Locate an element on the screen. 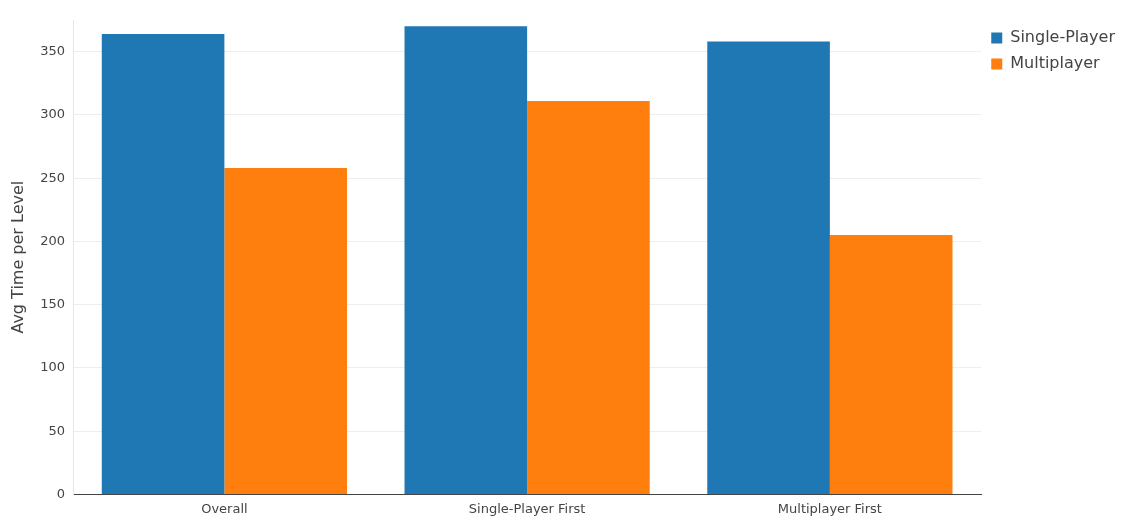 The width and height of the screenshot is (1130, 520). legend-label: Multiplayer is located at coordinates (1055, 63).